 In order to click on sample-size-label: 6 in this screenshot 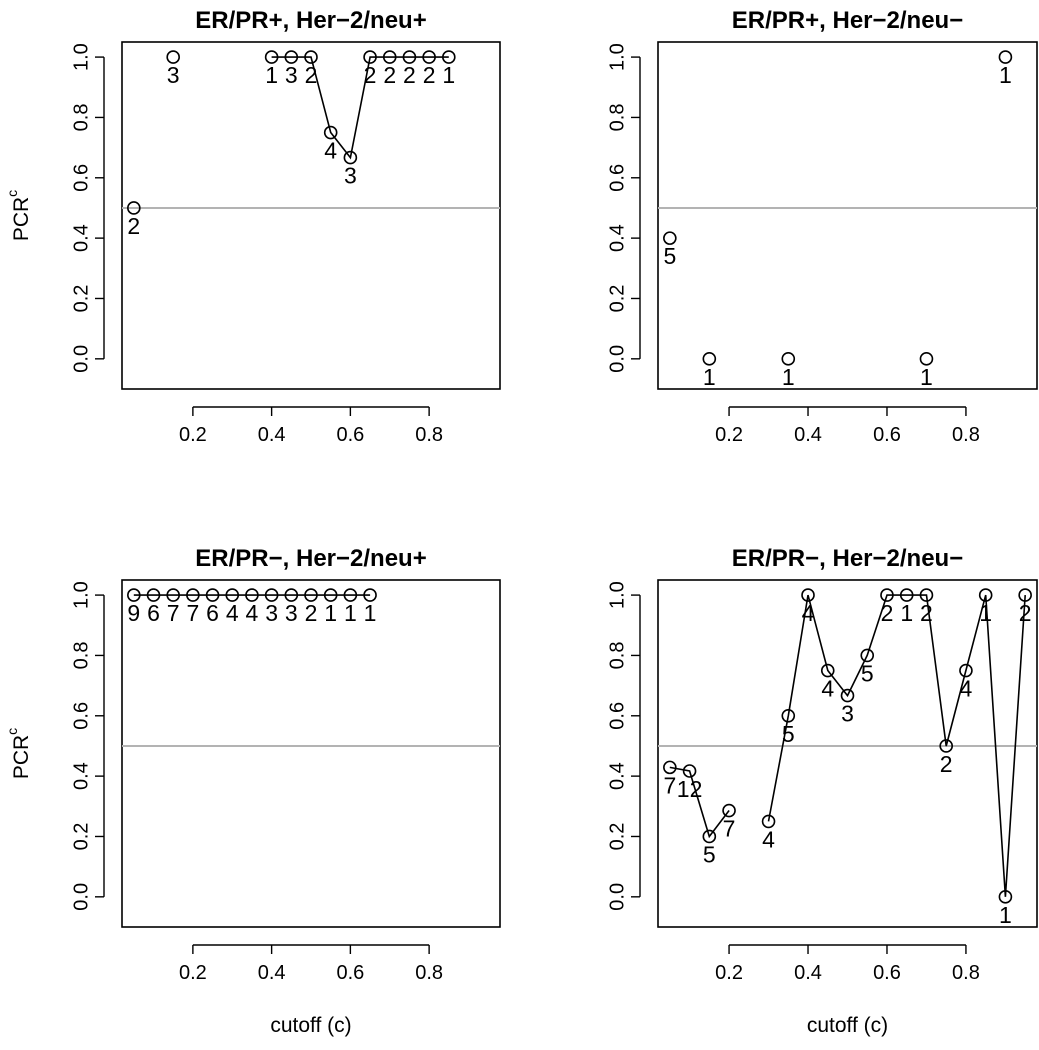, I will do `click(153, 613)`.